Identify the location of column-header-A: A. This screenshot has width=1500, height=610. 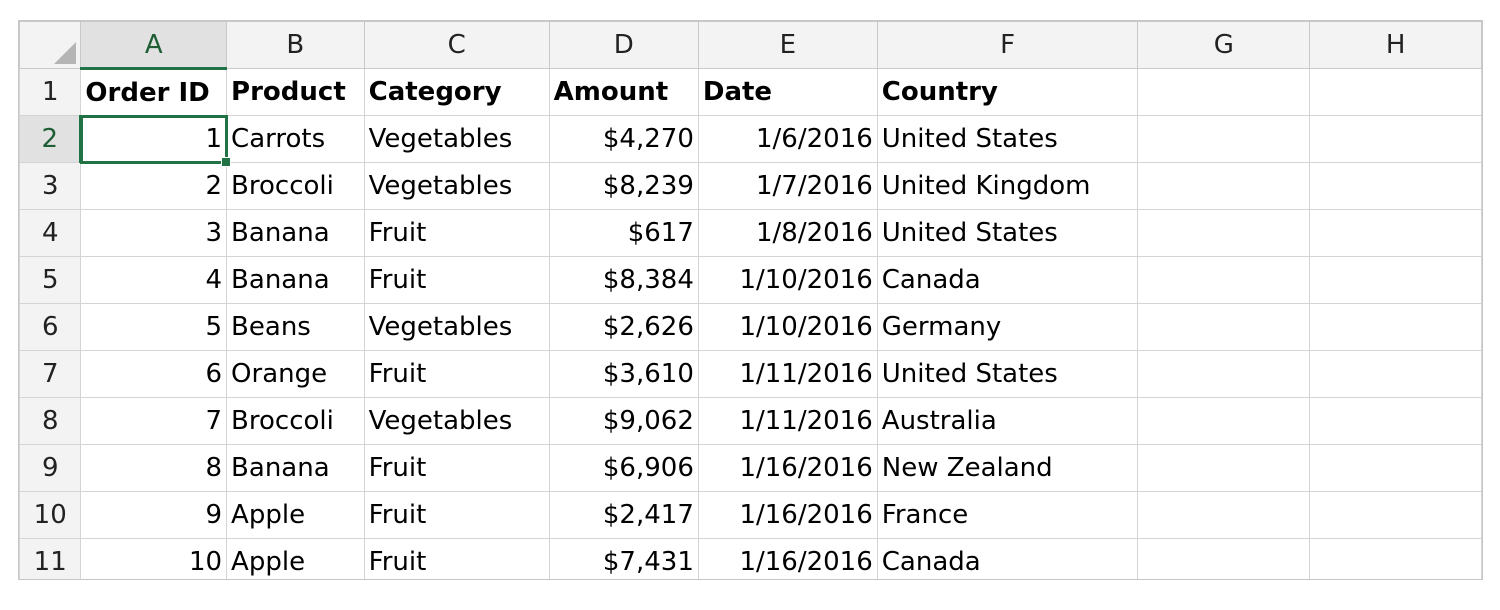
(154, 45).